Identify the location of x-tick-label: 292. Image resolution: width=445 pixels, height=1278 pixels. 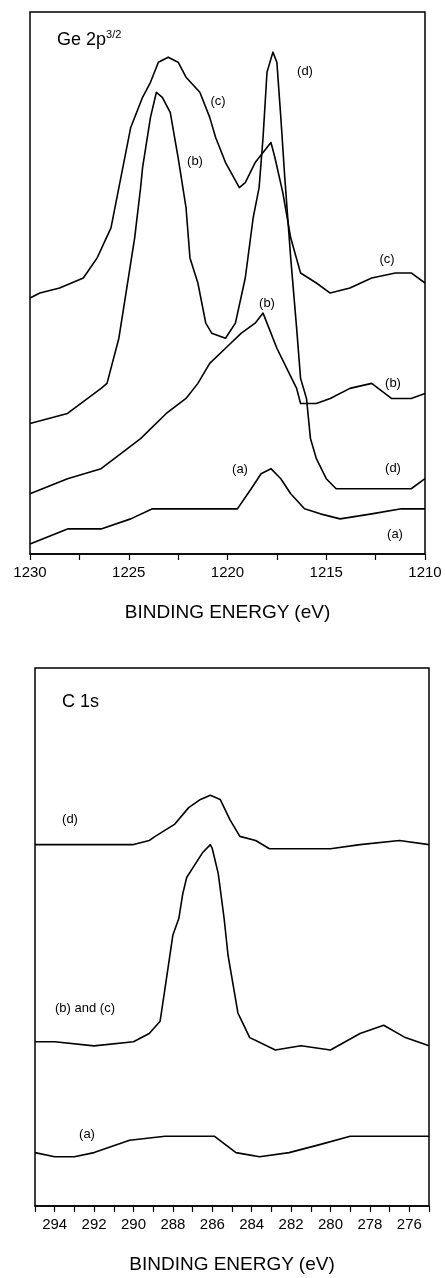
(94, 1223).